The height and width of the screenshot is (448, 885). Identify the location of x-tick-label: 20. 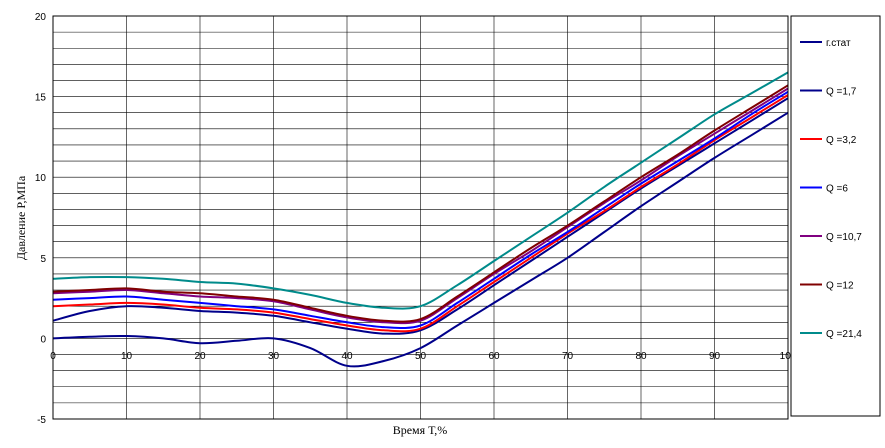
(200, 356).